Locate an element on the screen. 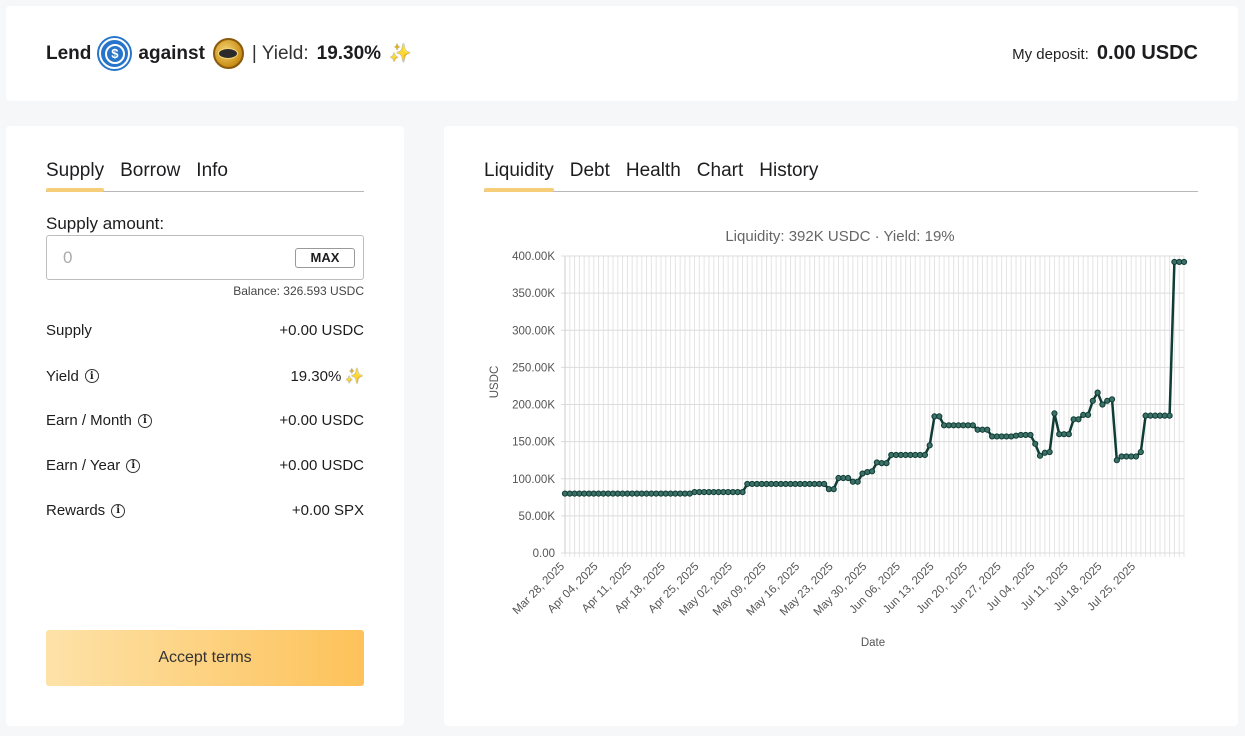  supply-row: Supply +0.00 USDC is located at coordinates (205, 330).